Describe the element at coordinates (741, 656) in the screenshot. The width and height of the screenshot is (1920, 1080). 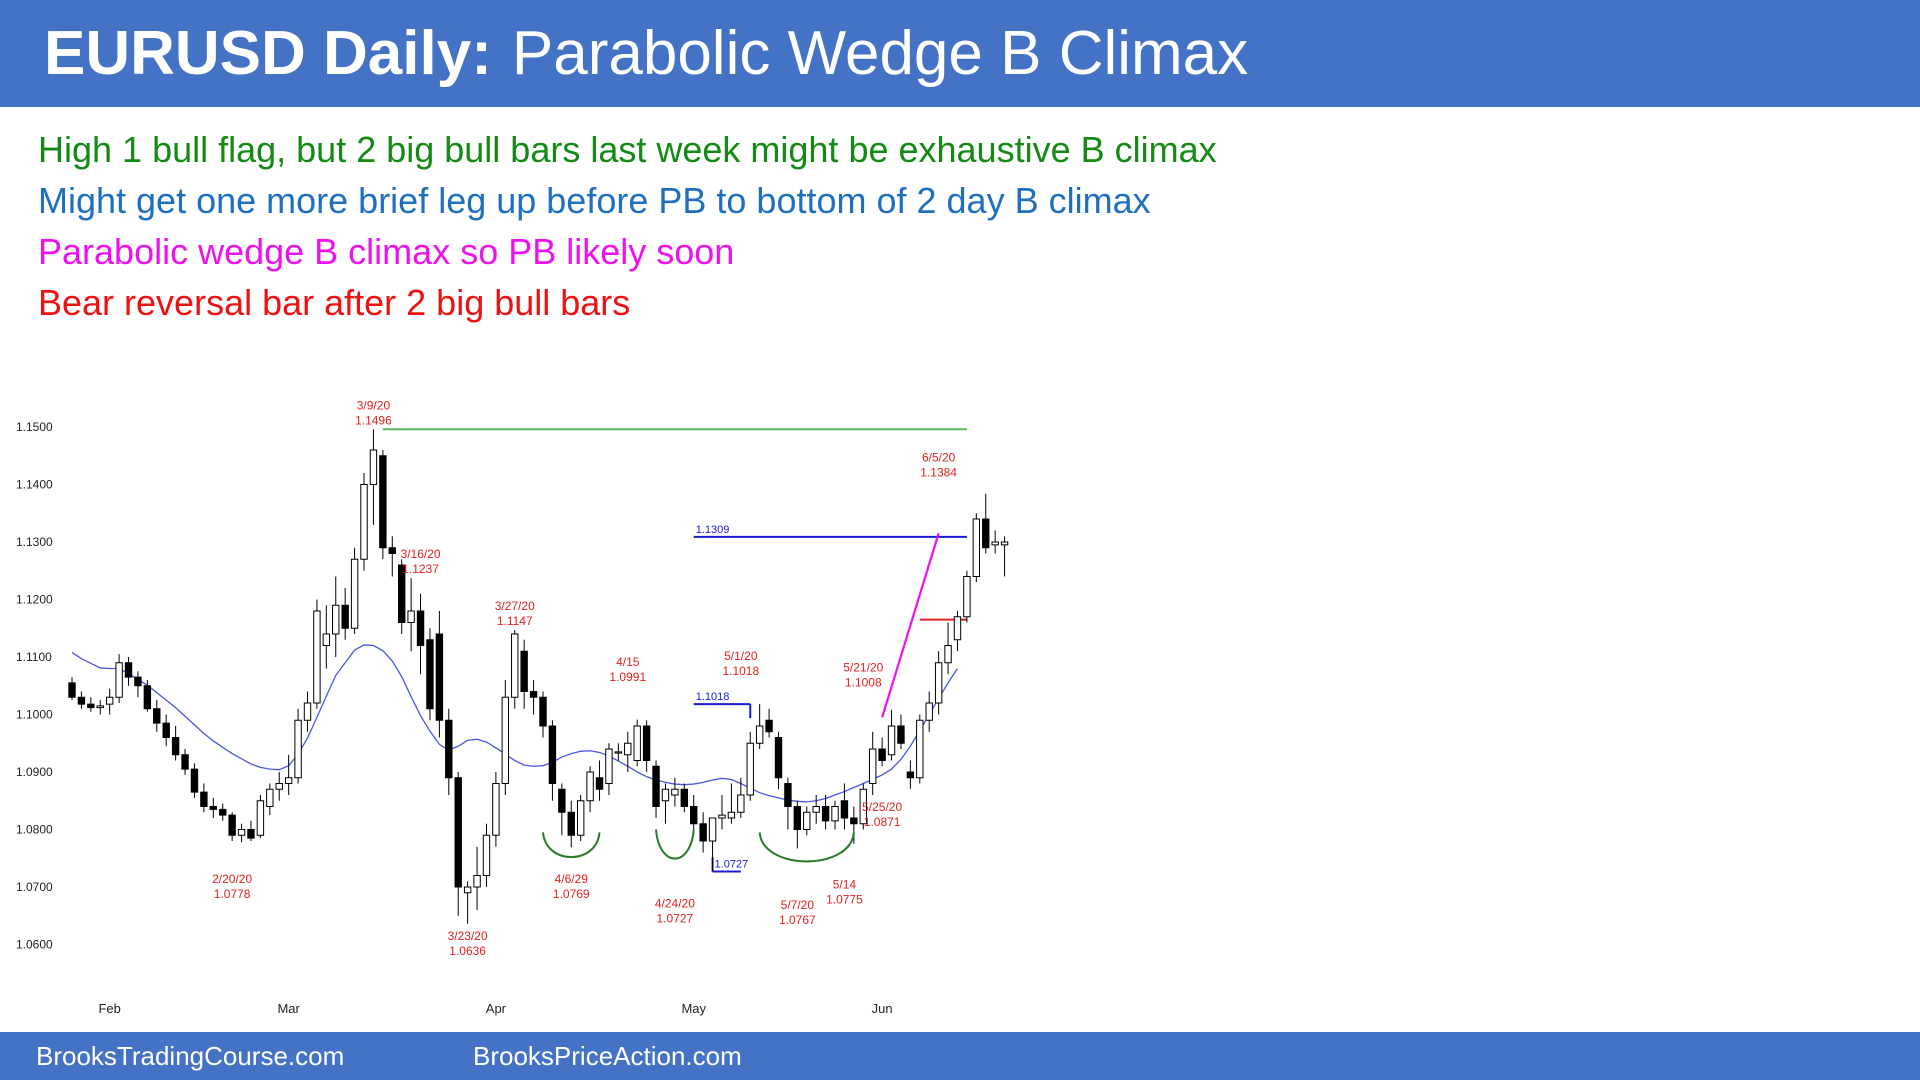
I see `price-annotation: 5/1/20` at that location.